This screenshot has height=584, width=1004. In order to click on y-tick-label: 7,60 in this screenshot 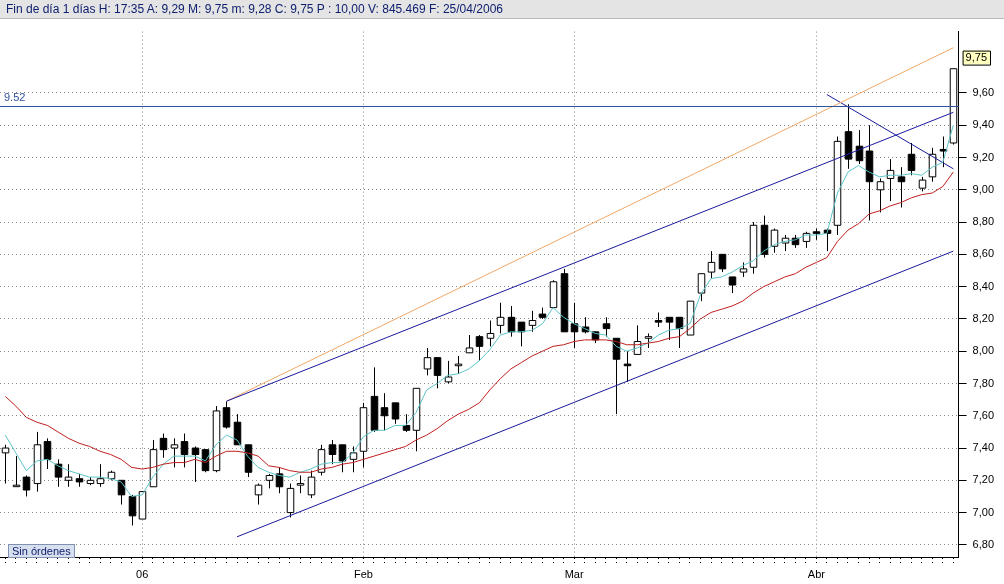, I will do `click(983, 414)`.